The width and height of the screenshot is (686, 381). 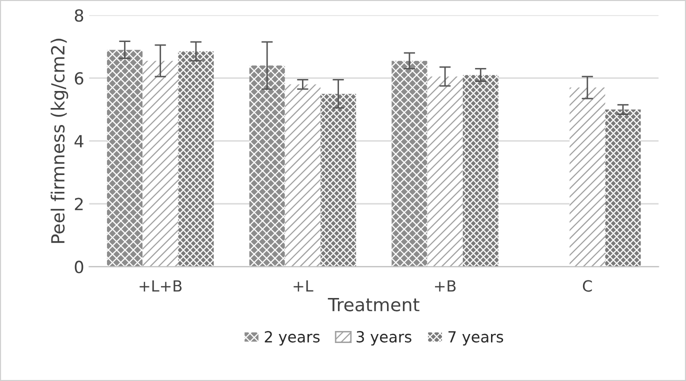 What do you see at coordinates (445, 286) in the screenshot?
I see `x-tick-label: +B` at bounding box center [445, 286].